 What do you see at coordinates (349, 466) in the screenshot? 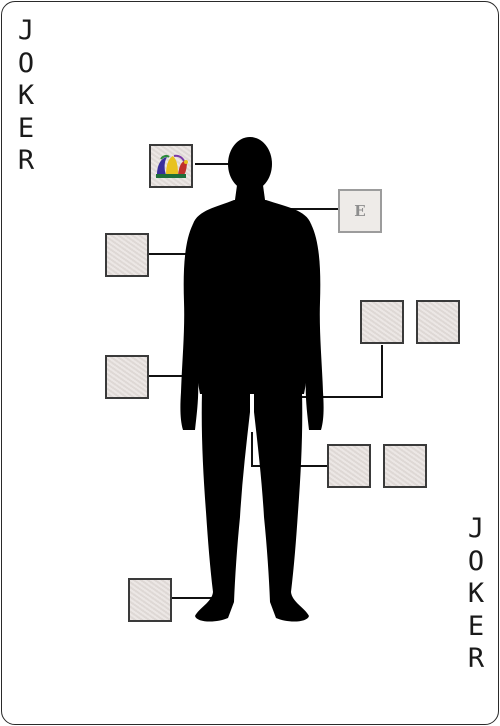
I see `leg-slot-left` at bounding box center [349, 466].